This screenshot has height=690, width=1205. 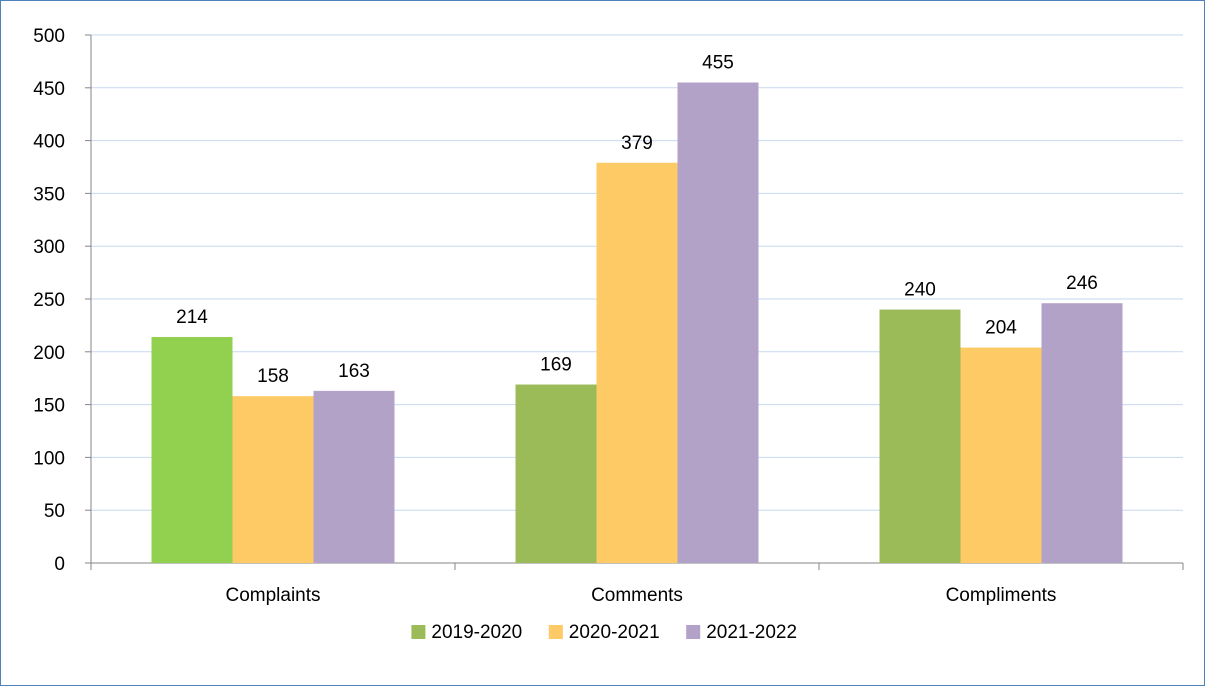 I want to click on y-tick-label: 0, so click(x=59, y=564).